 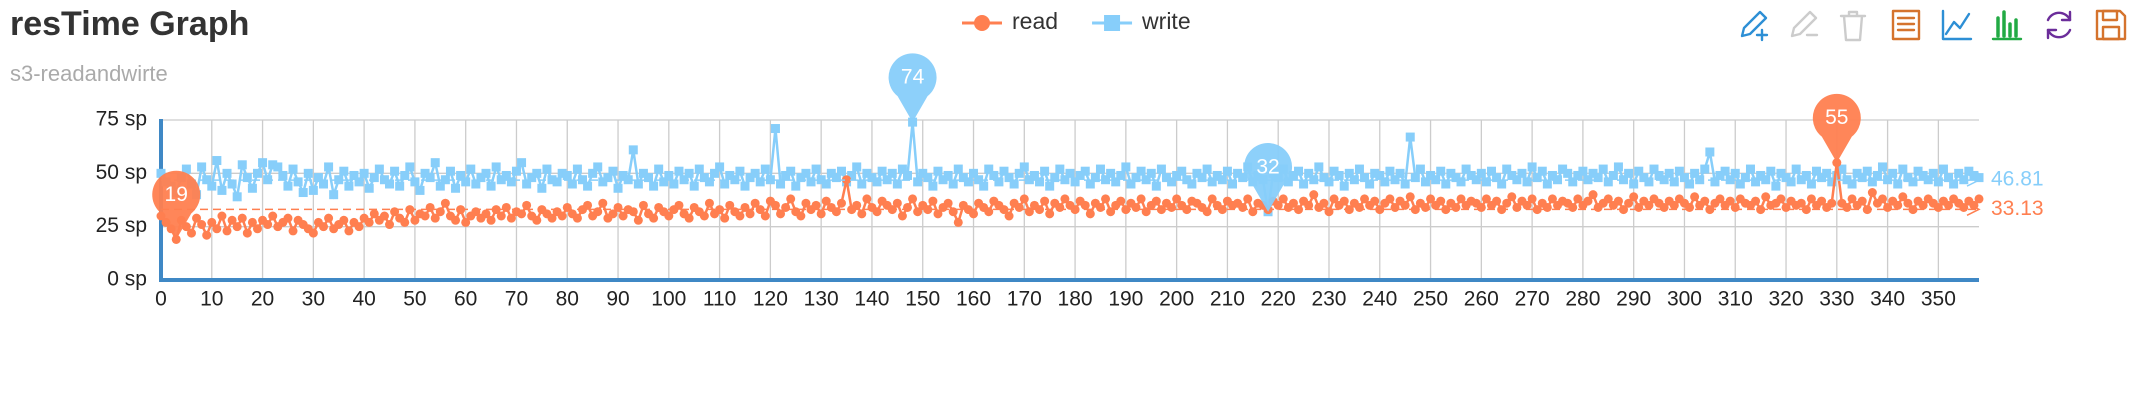 What do you see at coordinates (1957, 25) in the screenshot?
I see `tool-line` at bounding box center [1957, 25].